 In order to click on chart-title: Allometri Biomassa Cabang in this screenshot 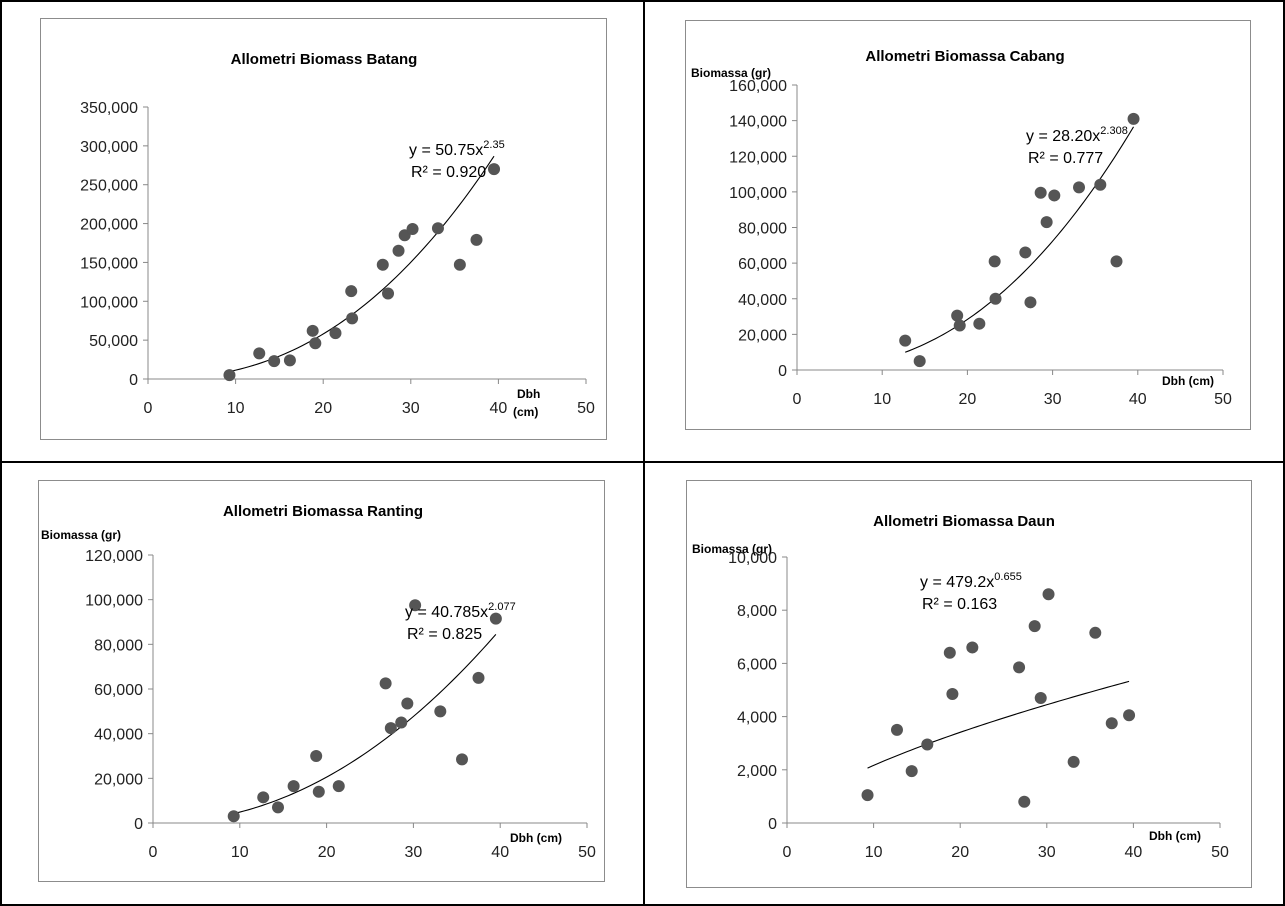, I will do `click(964, 56)`.